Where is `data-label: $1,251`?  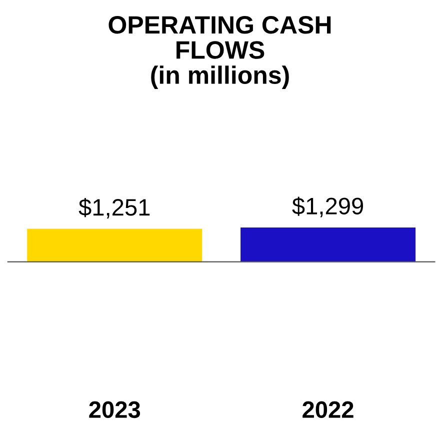
data-label: $1,251 is located at coordinates (114, 208).